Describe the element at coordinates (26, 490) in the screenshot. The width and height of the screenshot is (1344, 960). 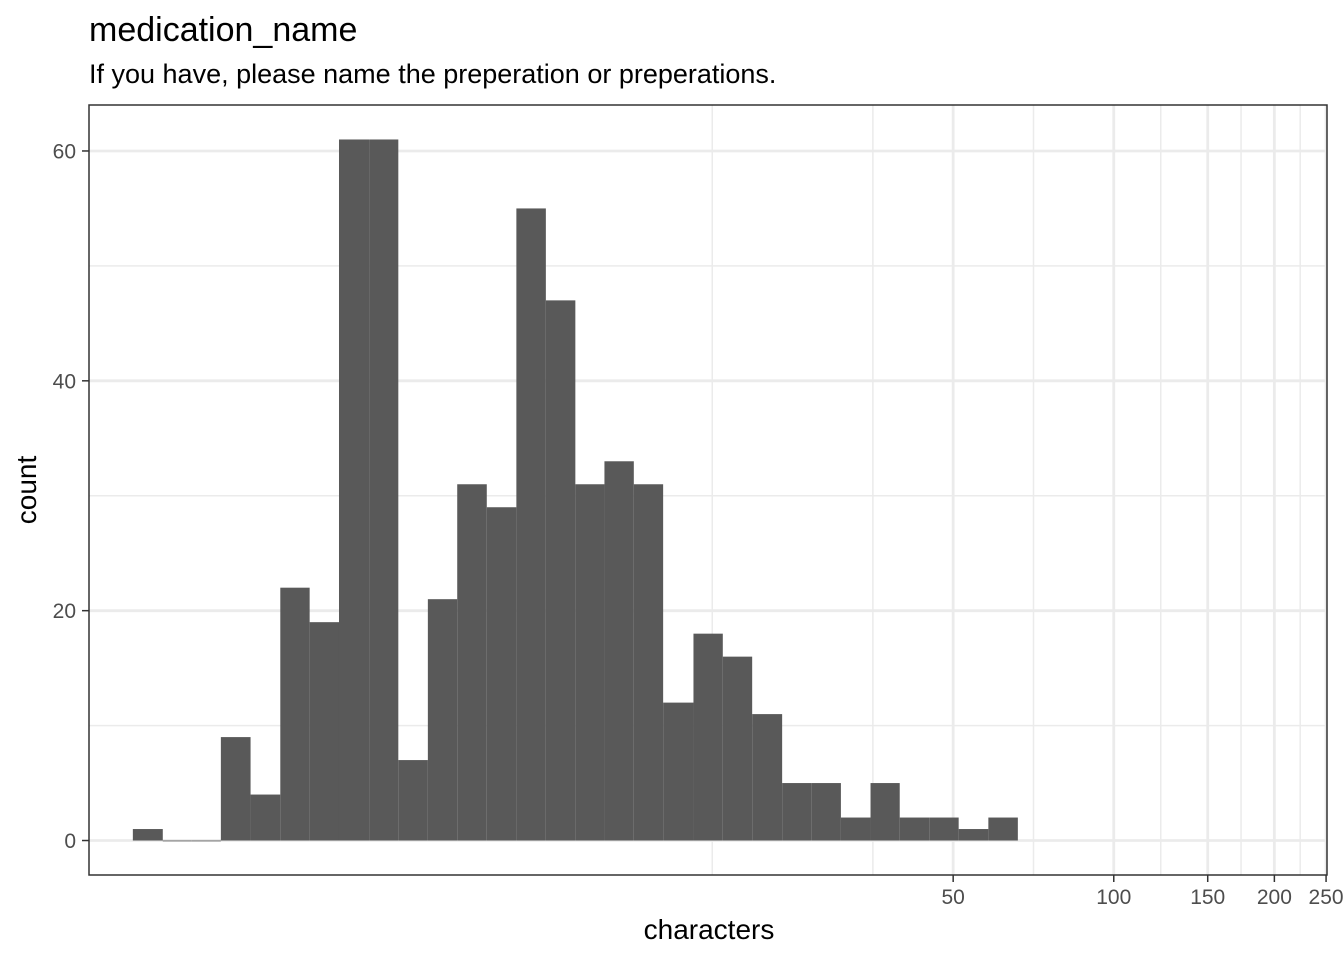
I see `y-axis-title: count` at that location.